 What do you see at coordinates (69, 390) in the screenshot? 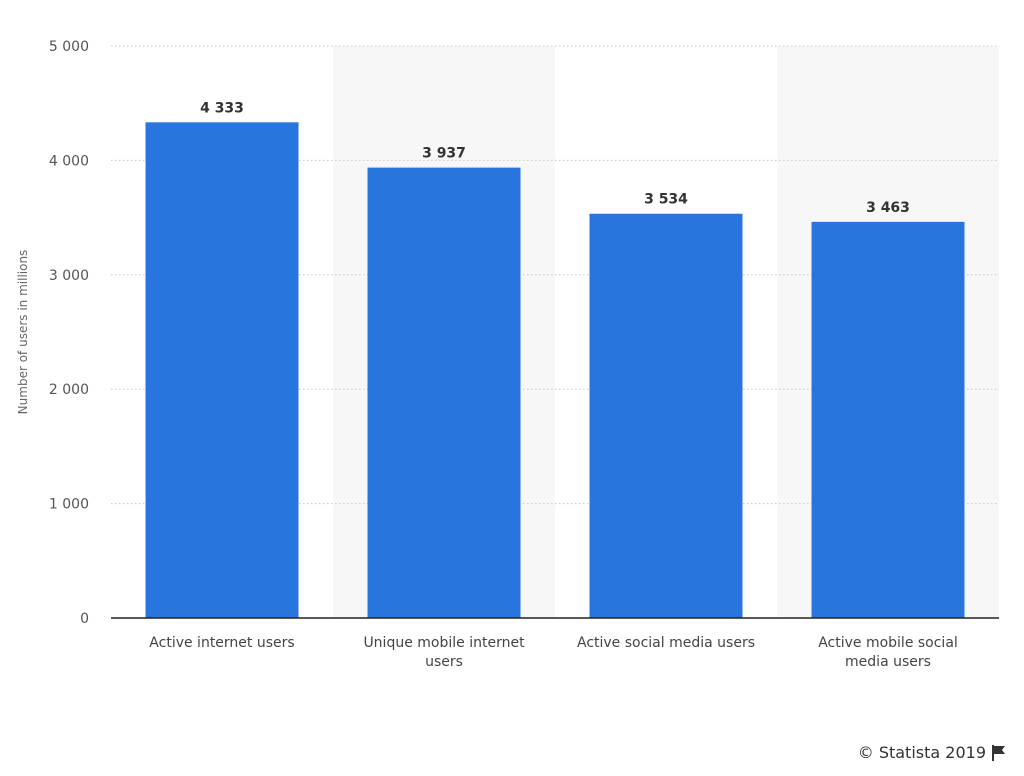
I see `y-tick-label: 2 000` at bounding box center [69, 390].